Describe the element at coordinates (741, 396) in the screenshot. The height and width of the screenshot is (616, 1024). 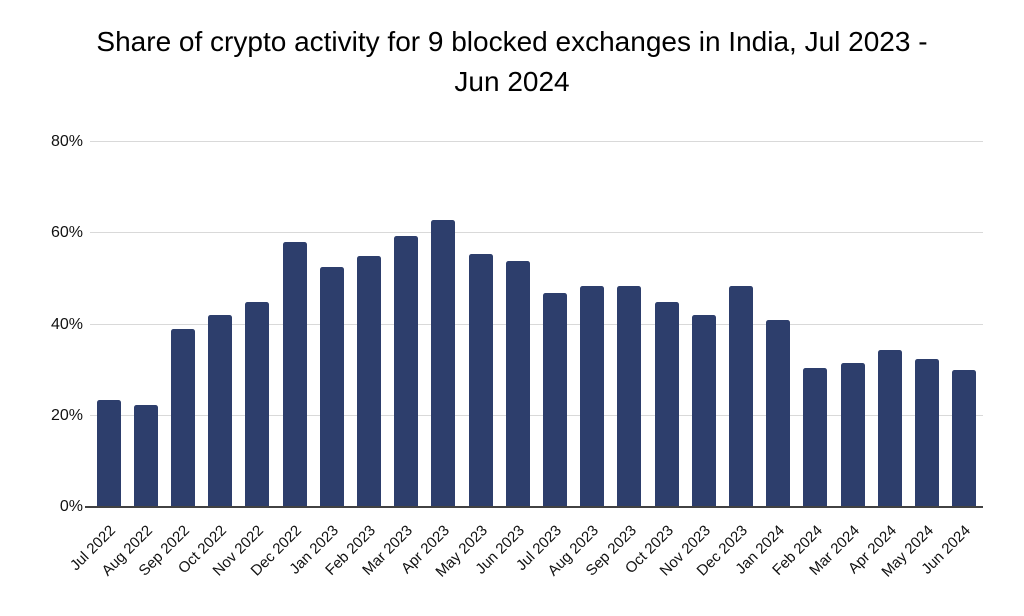
I see `bar-dec-2023` at that location.